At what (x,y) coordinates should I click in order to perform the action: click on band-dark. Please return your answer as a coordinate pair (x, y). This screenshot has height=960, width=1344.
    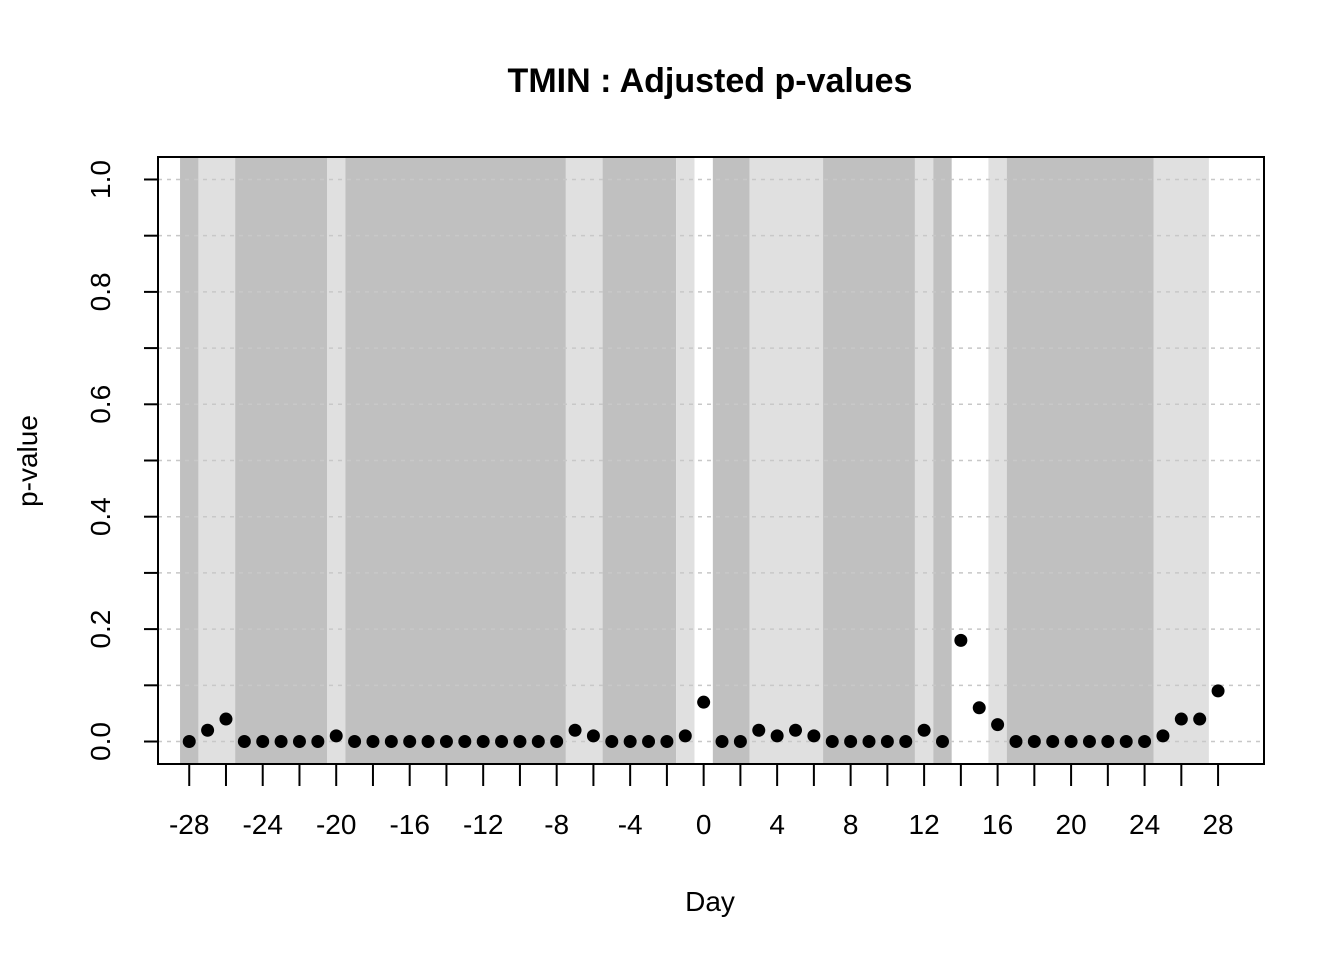
    Looking at the image, I should click on (189, 460).